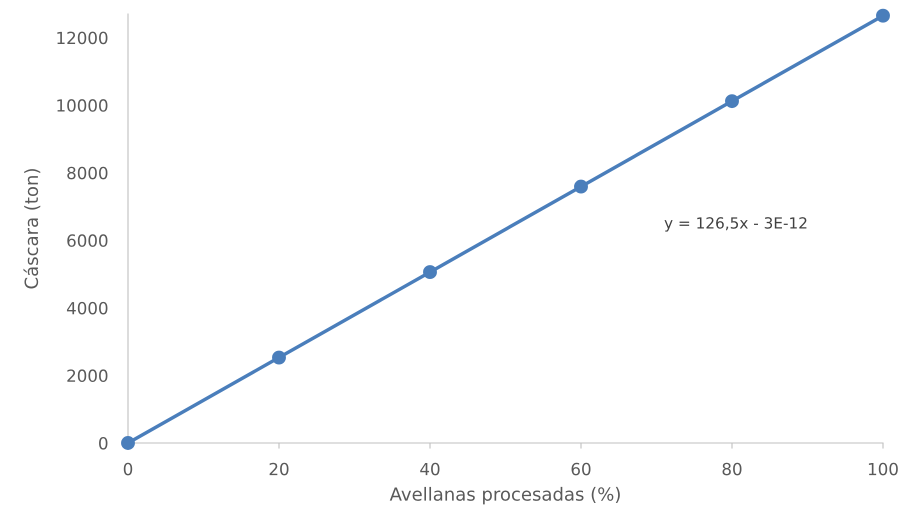  Describe the element at coordinates (279, 469) in the screenshot. I see `x-tick-label: 20` at that location.